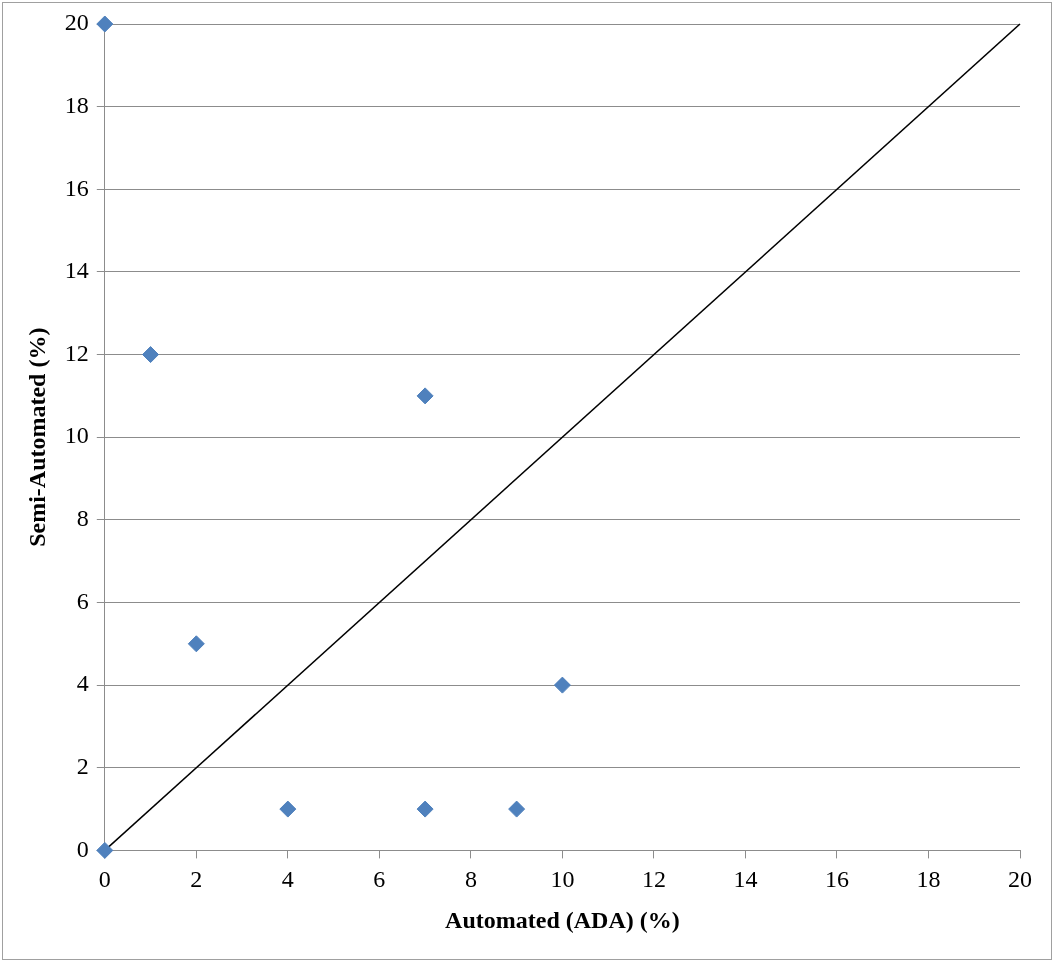 Image resolution: width=1054 pixels, height=962 pixels. Describe the element at coordinates (76, 187) in the screenshot. I see `y-tick-label: 16` at that location.